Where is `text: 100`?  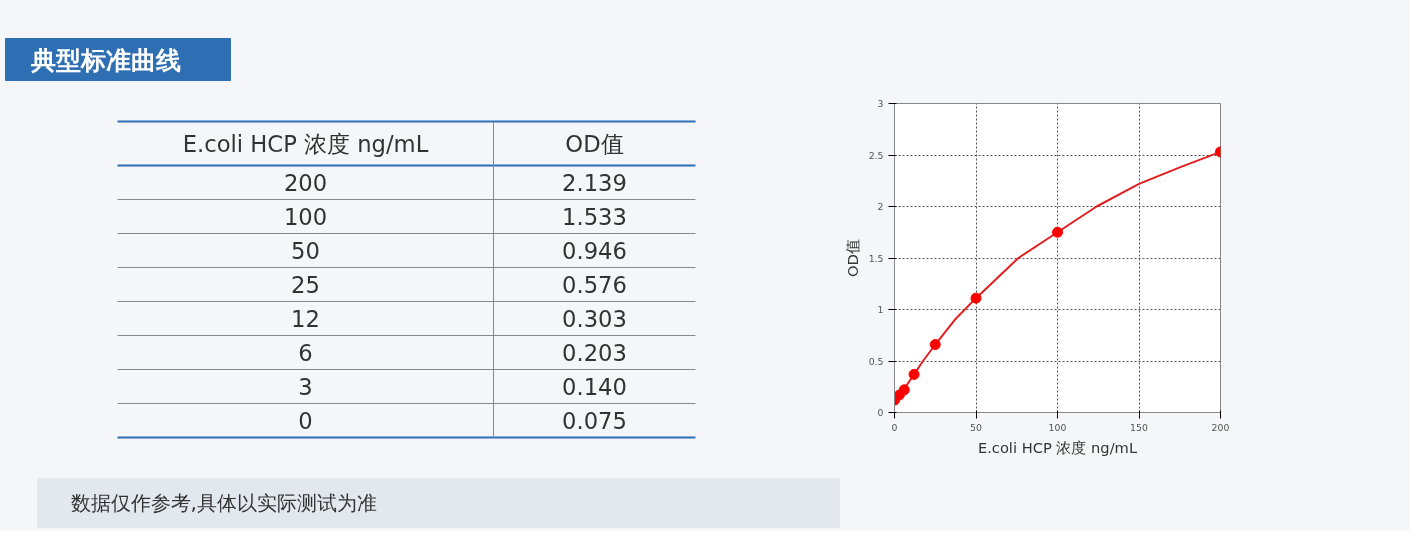
text: 100 is located at coordinates (305, 217).